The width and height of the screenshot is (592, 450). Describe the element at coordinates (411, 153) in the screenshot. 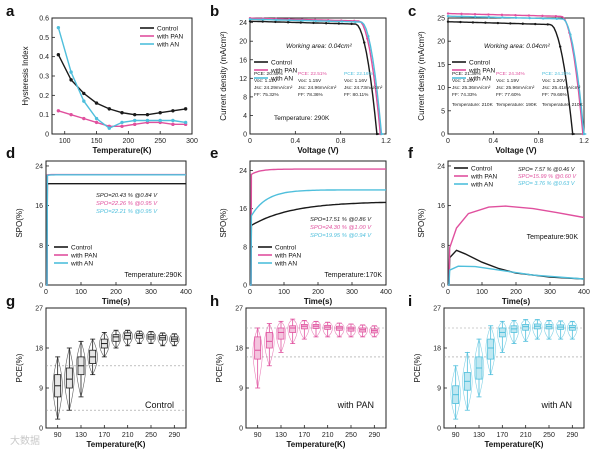

I see `panel-letter-f: f` at that location.